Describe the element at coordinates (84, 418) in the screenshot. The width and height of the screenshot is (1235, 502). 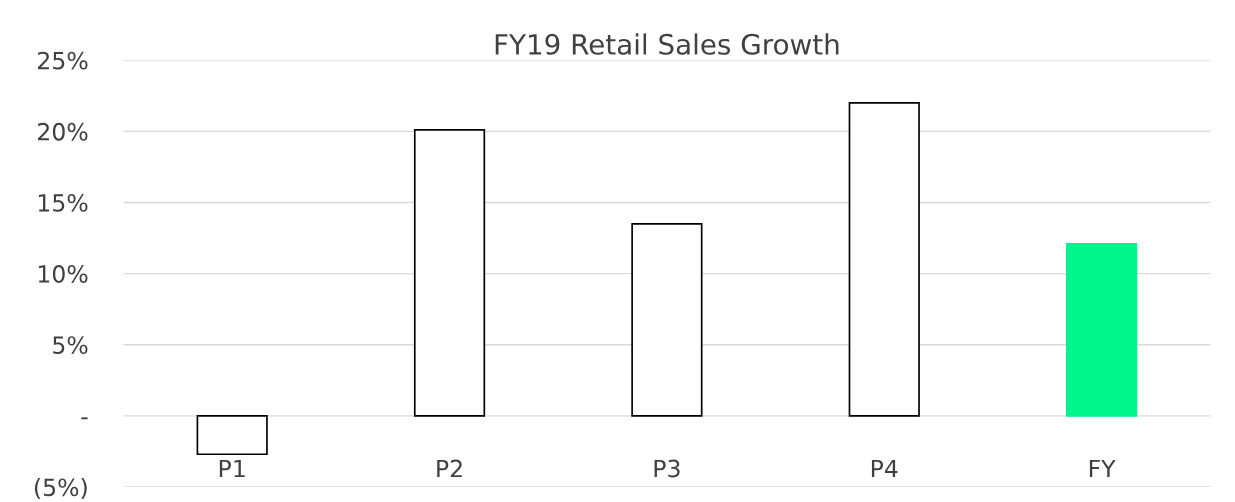
I see `y-tick-label: -` at that location.